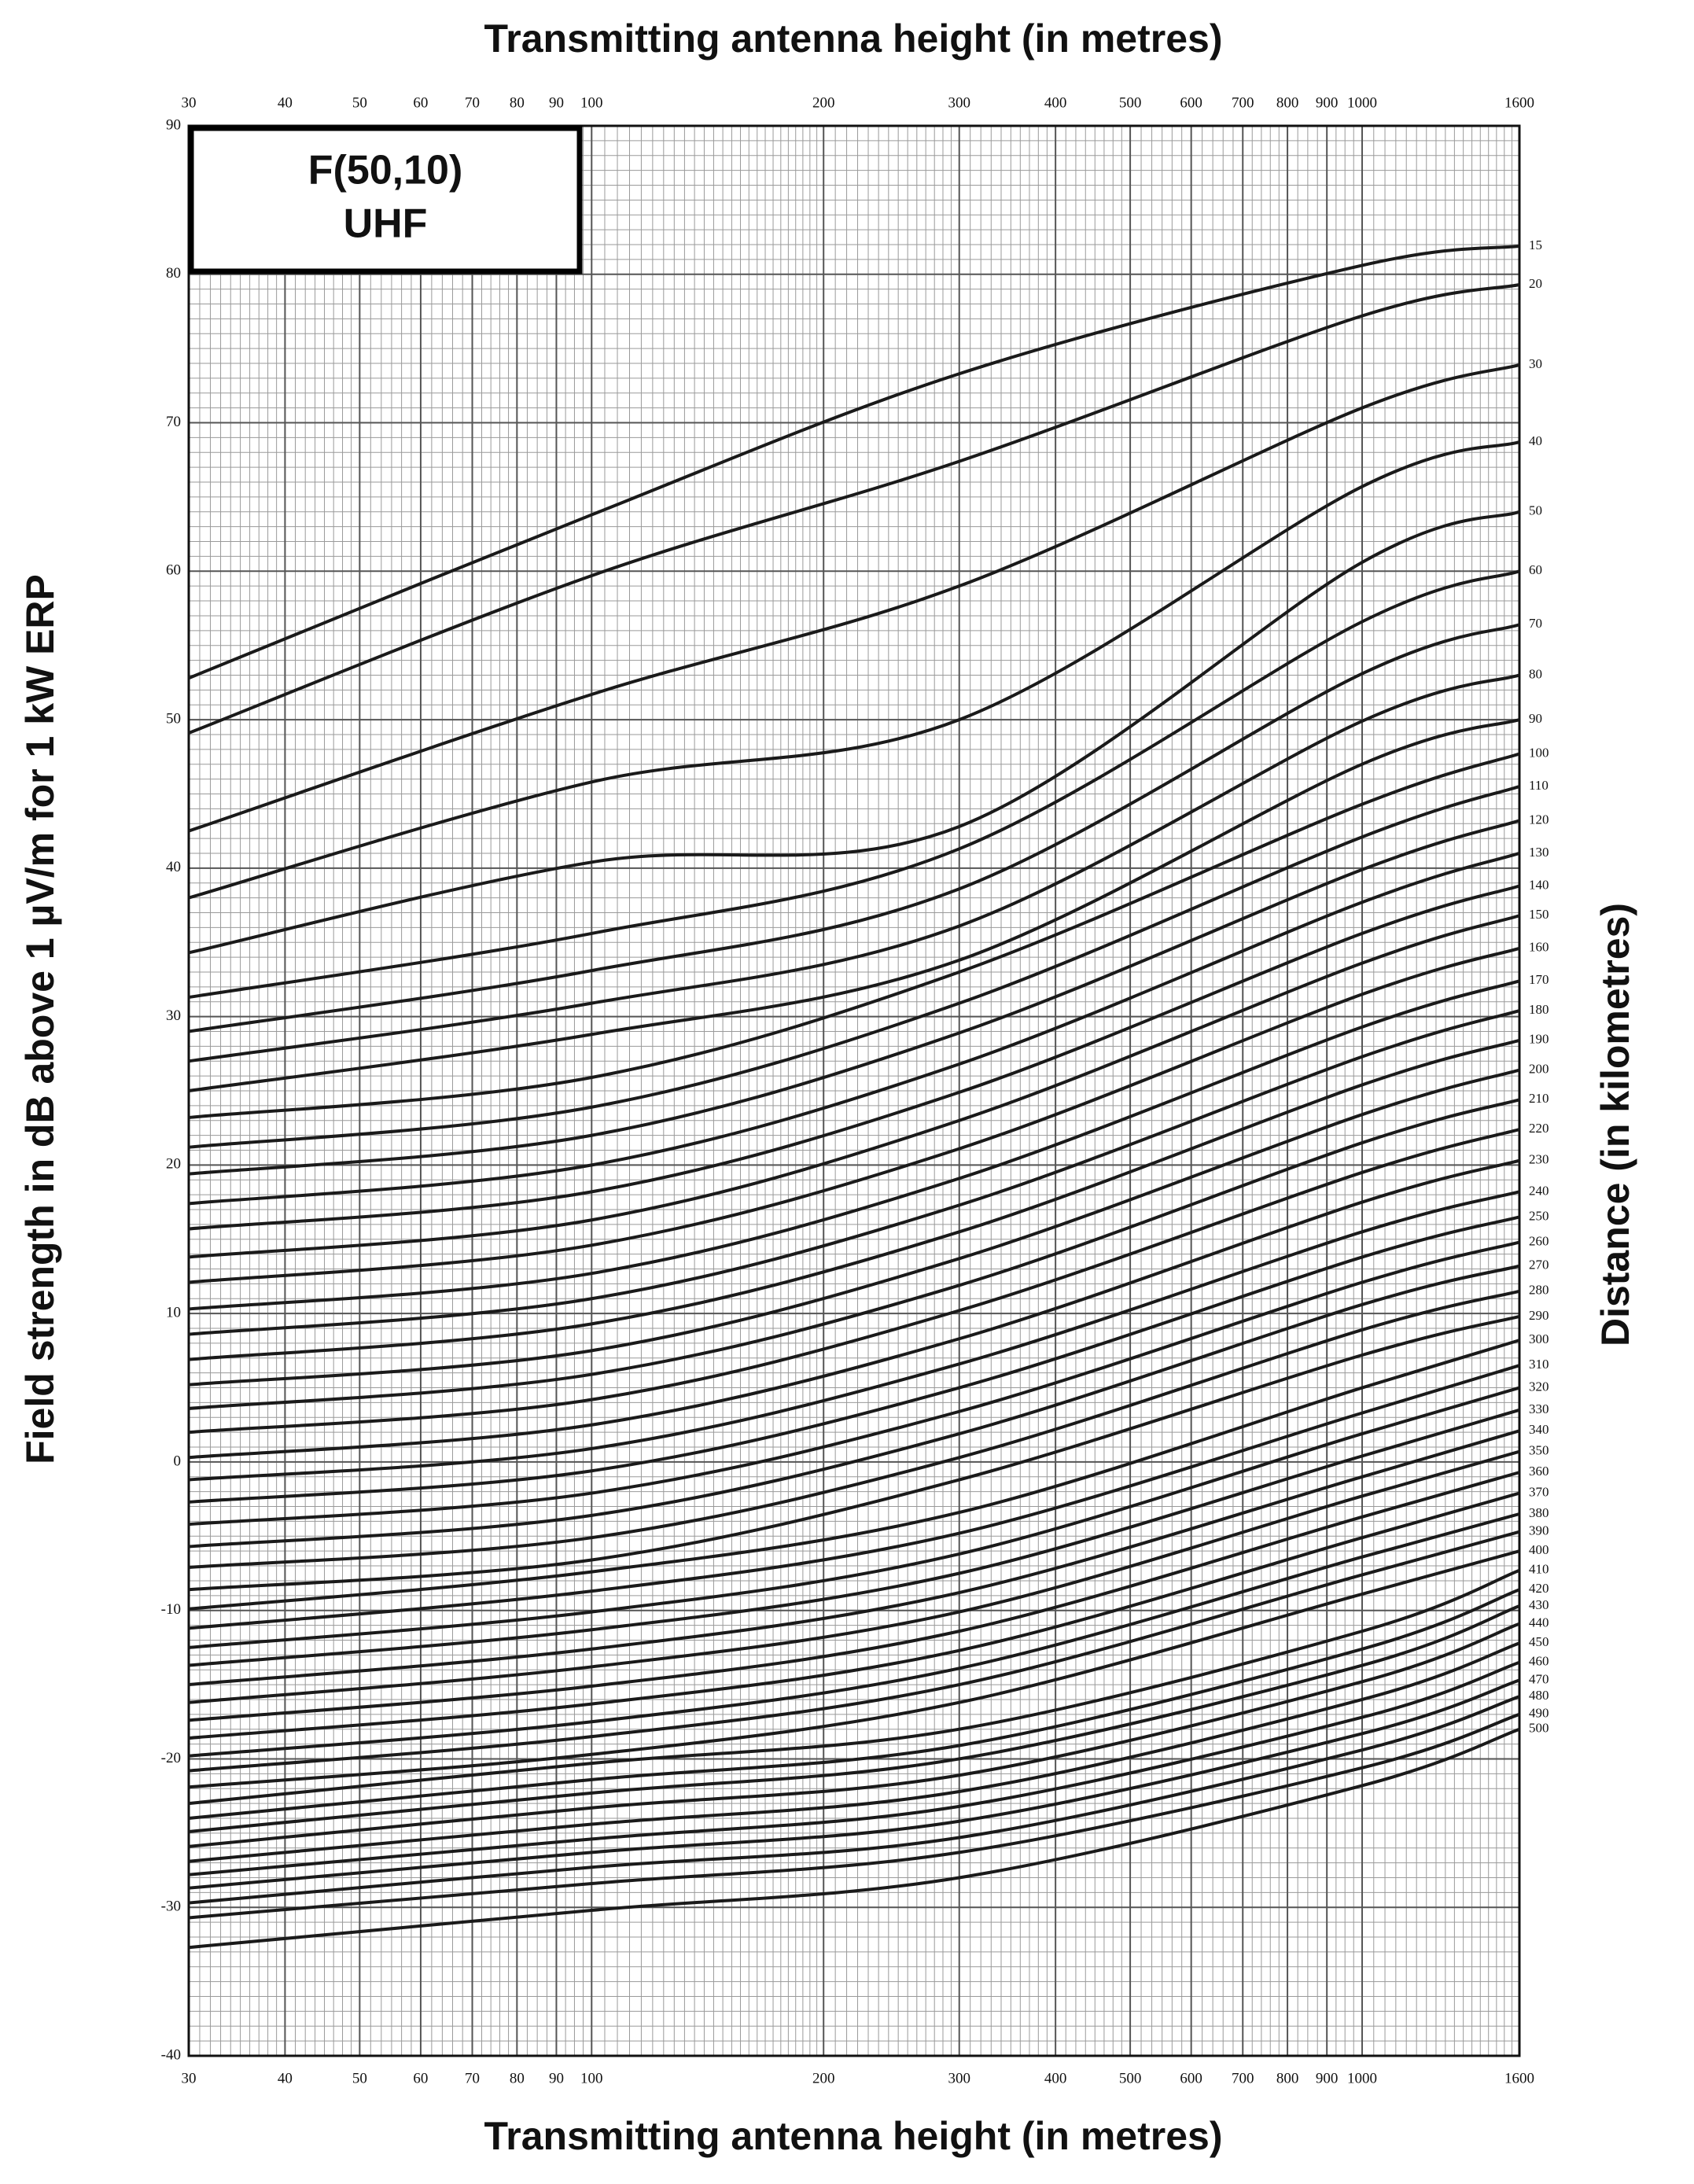 The height and width of the screenshot is (2184, 1694). What do you see at coordinates (1536, 510) in the screenshot?
I see `series-label: 50` at bounding box center [1536, 510].